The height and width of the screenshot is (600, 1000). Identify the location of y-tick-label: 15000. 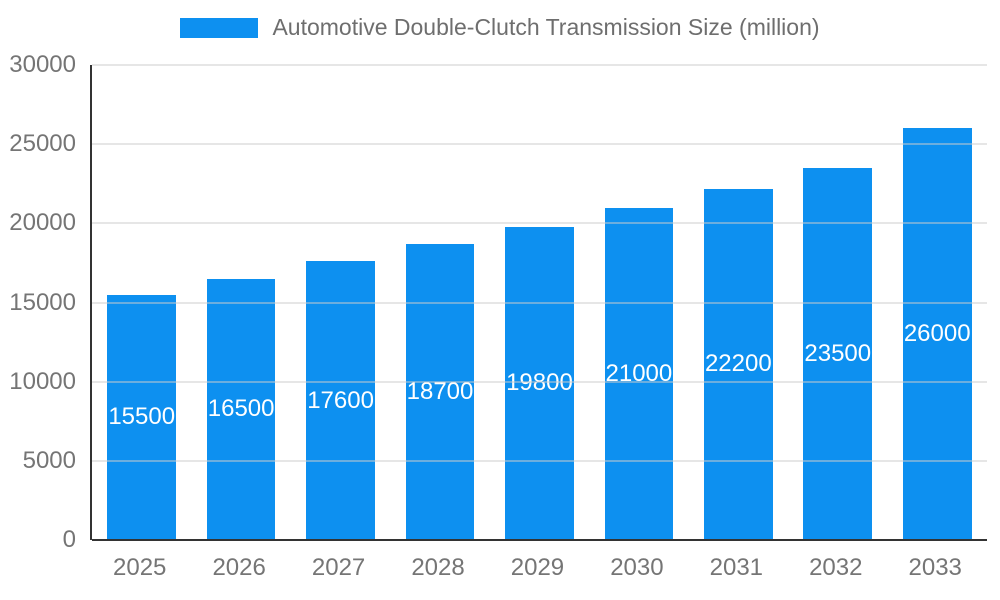
(42, 302).